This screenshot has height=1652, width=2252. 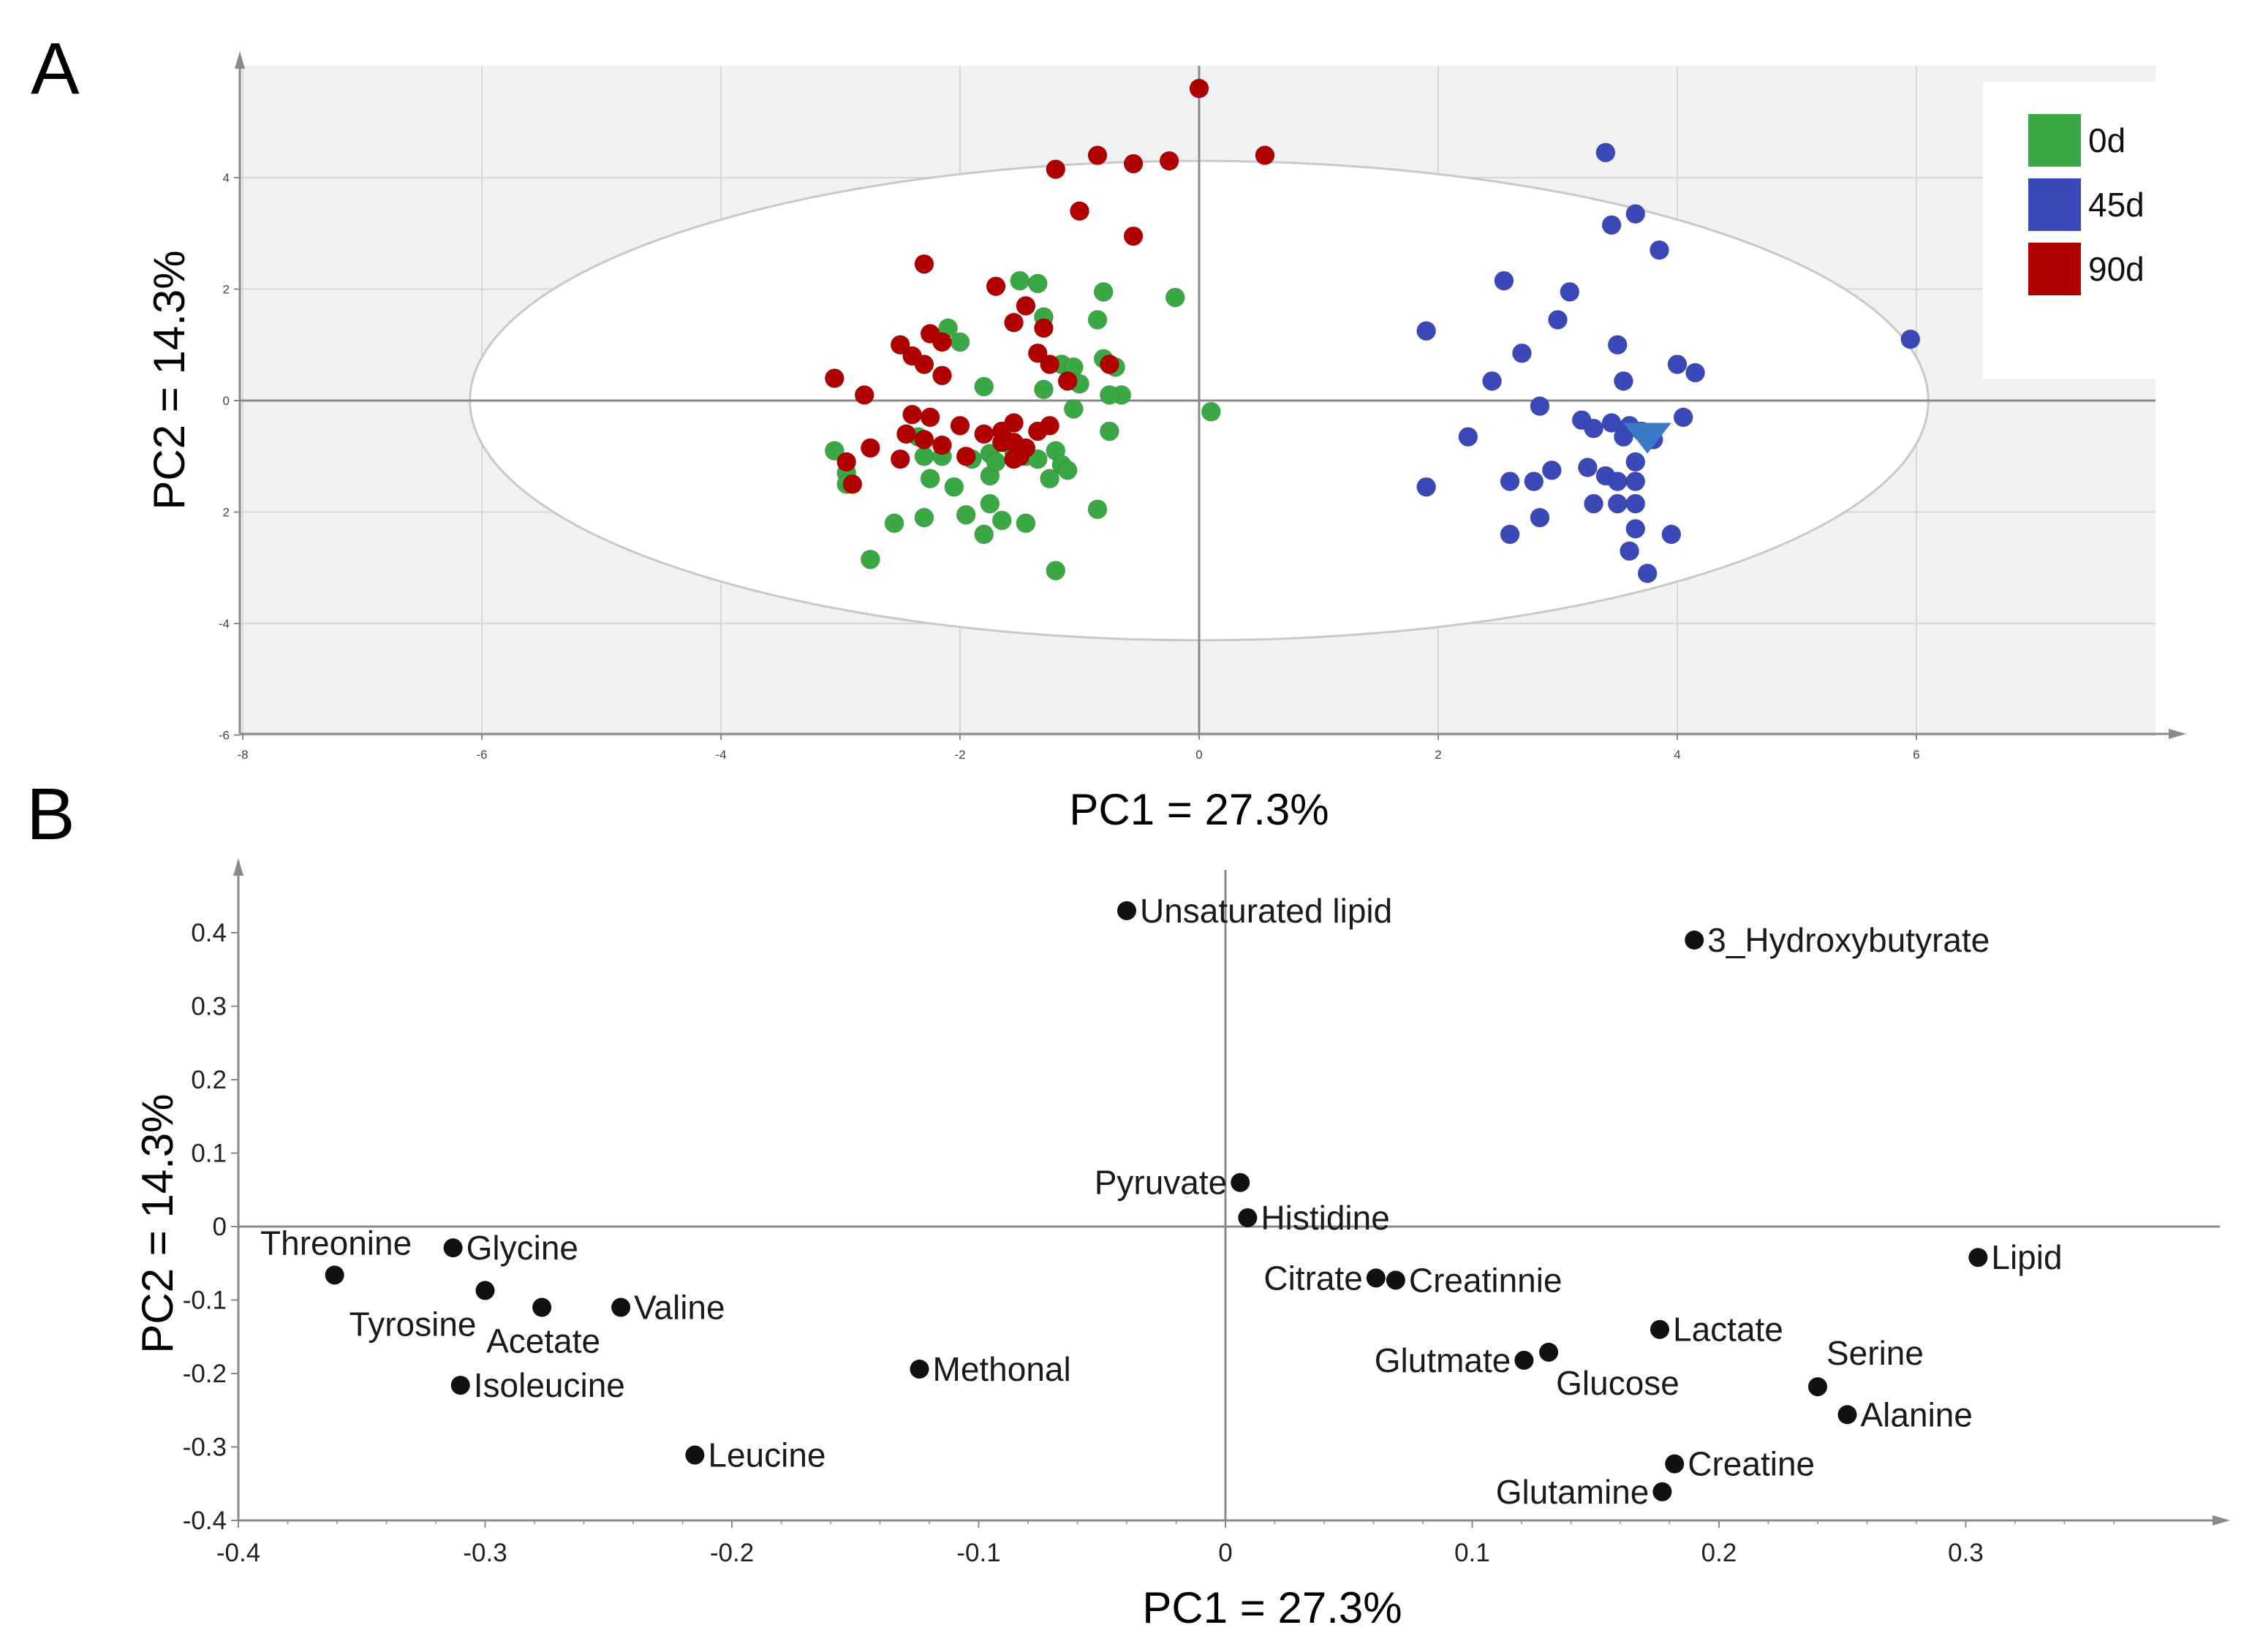 I want to click on x-tick-label: -6, so click(x=481, y=755).